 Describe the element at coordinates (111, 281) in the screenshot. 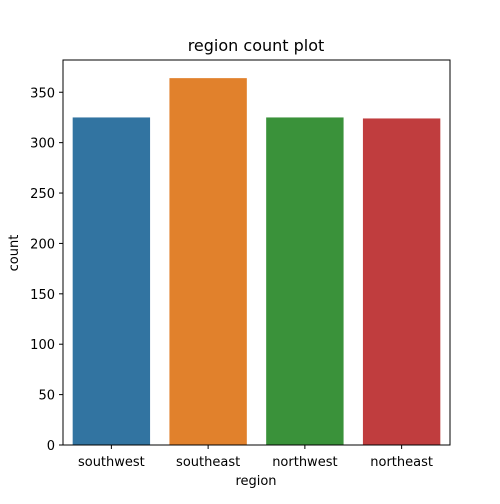

I see `bar-southwest` at that location.